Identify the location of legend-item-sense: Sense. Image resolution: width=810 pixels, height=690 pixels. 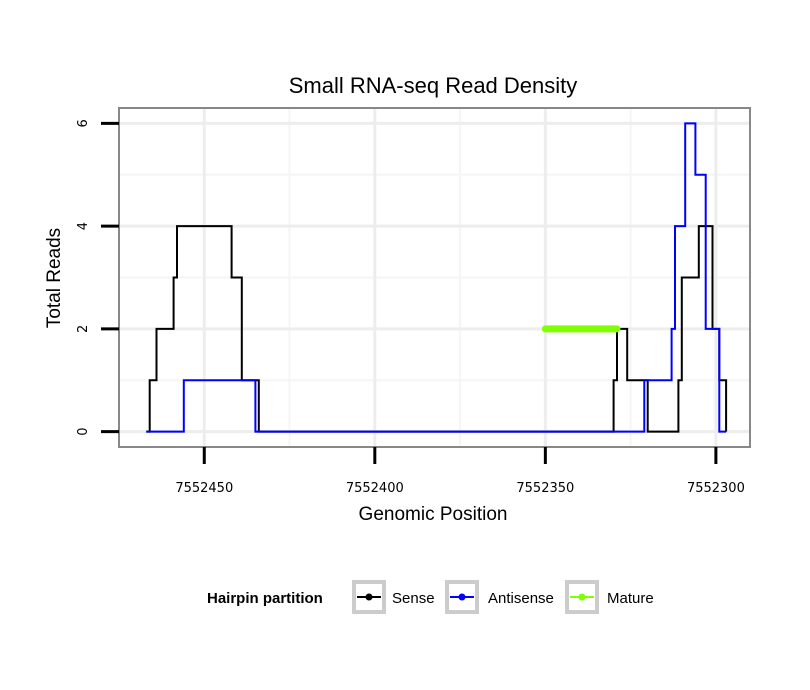
(393, 597).